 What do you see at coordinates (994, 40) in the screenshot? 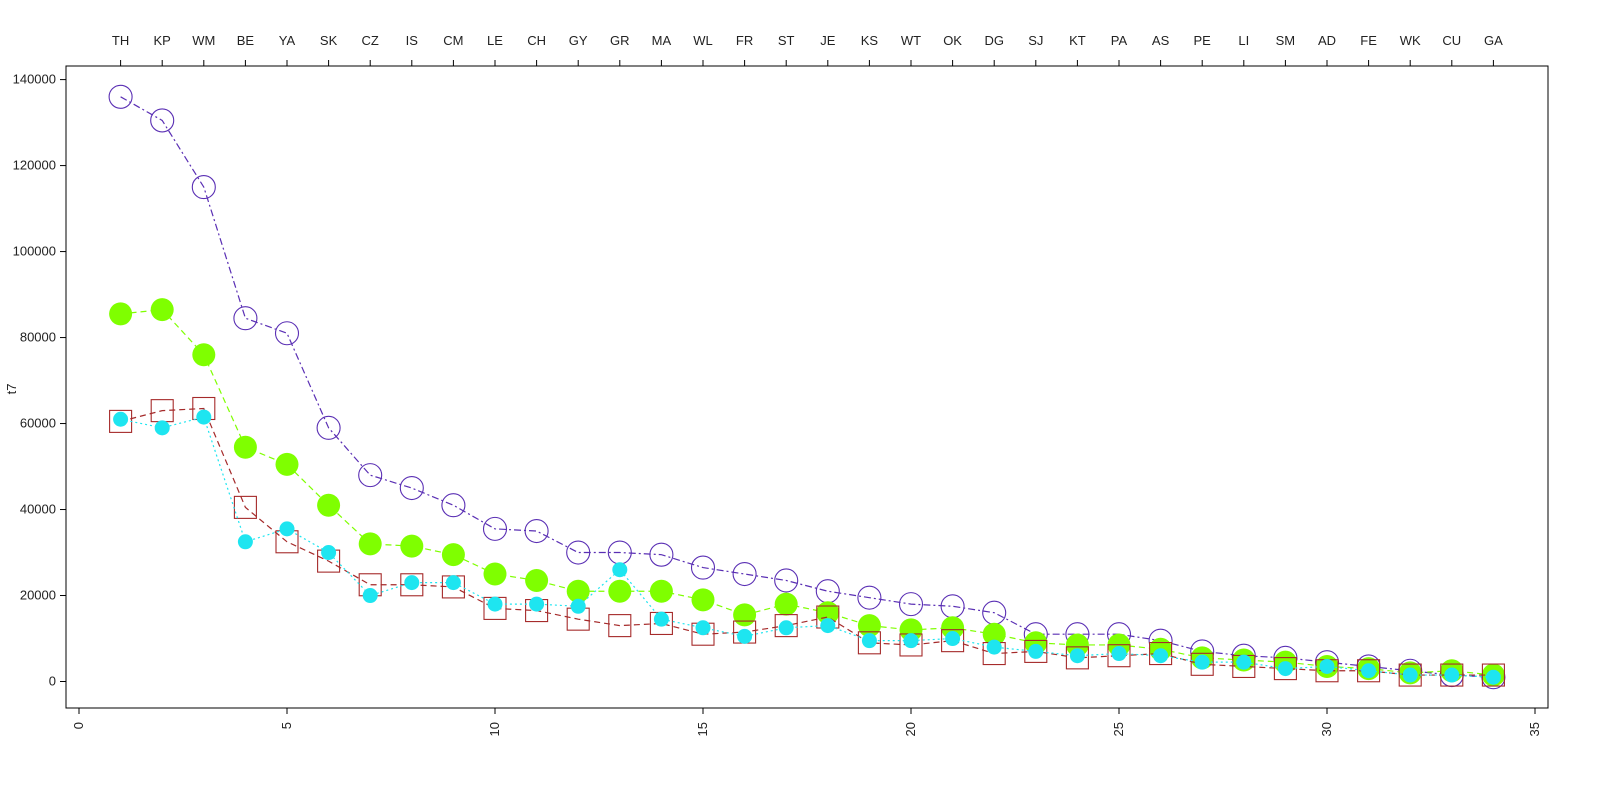
I see `top-label-21: DG` at bounding box center [994, 40].